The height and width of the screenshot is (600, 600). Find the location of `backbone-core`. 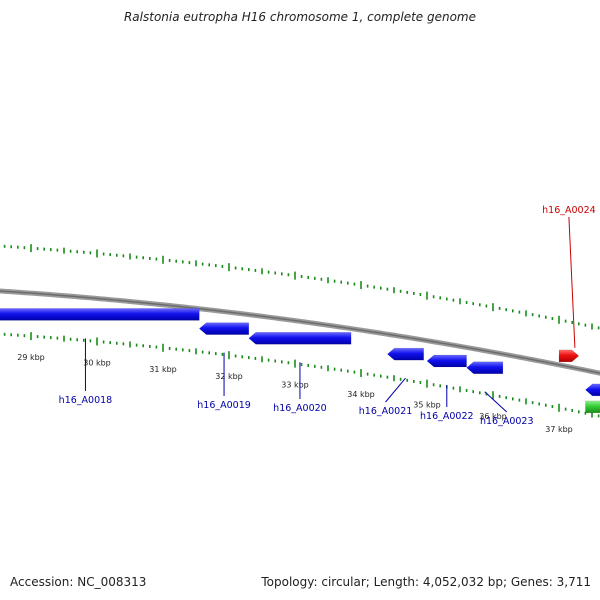

backbone-core is located at coordinates (300, 332).